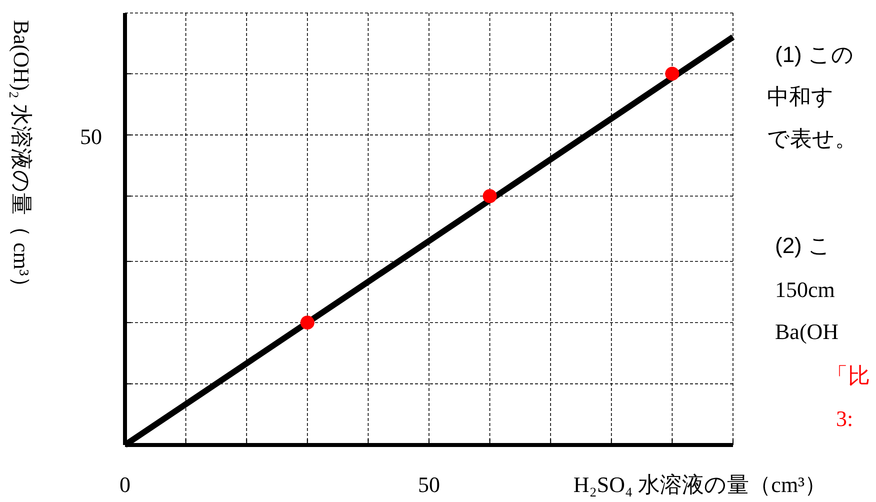 The height and width of the screenshot is (502, 876). Describe the element at coordinates (125, 484) in the screenshot. I see `x-tick-label: 0` at that location.